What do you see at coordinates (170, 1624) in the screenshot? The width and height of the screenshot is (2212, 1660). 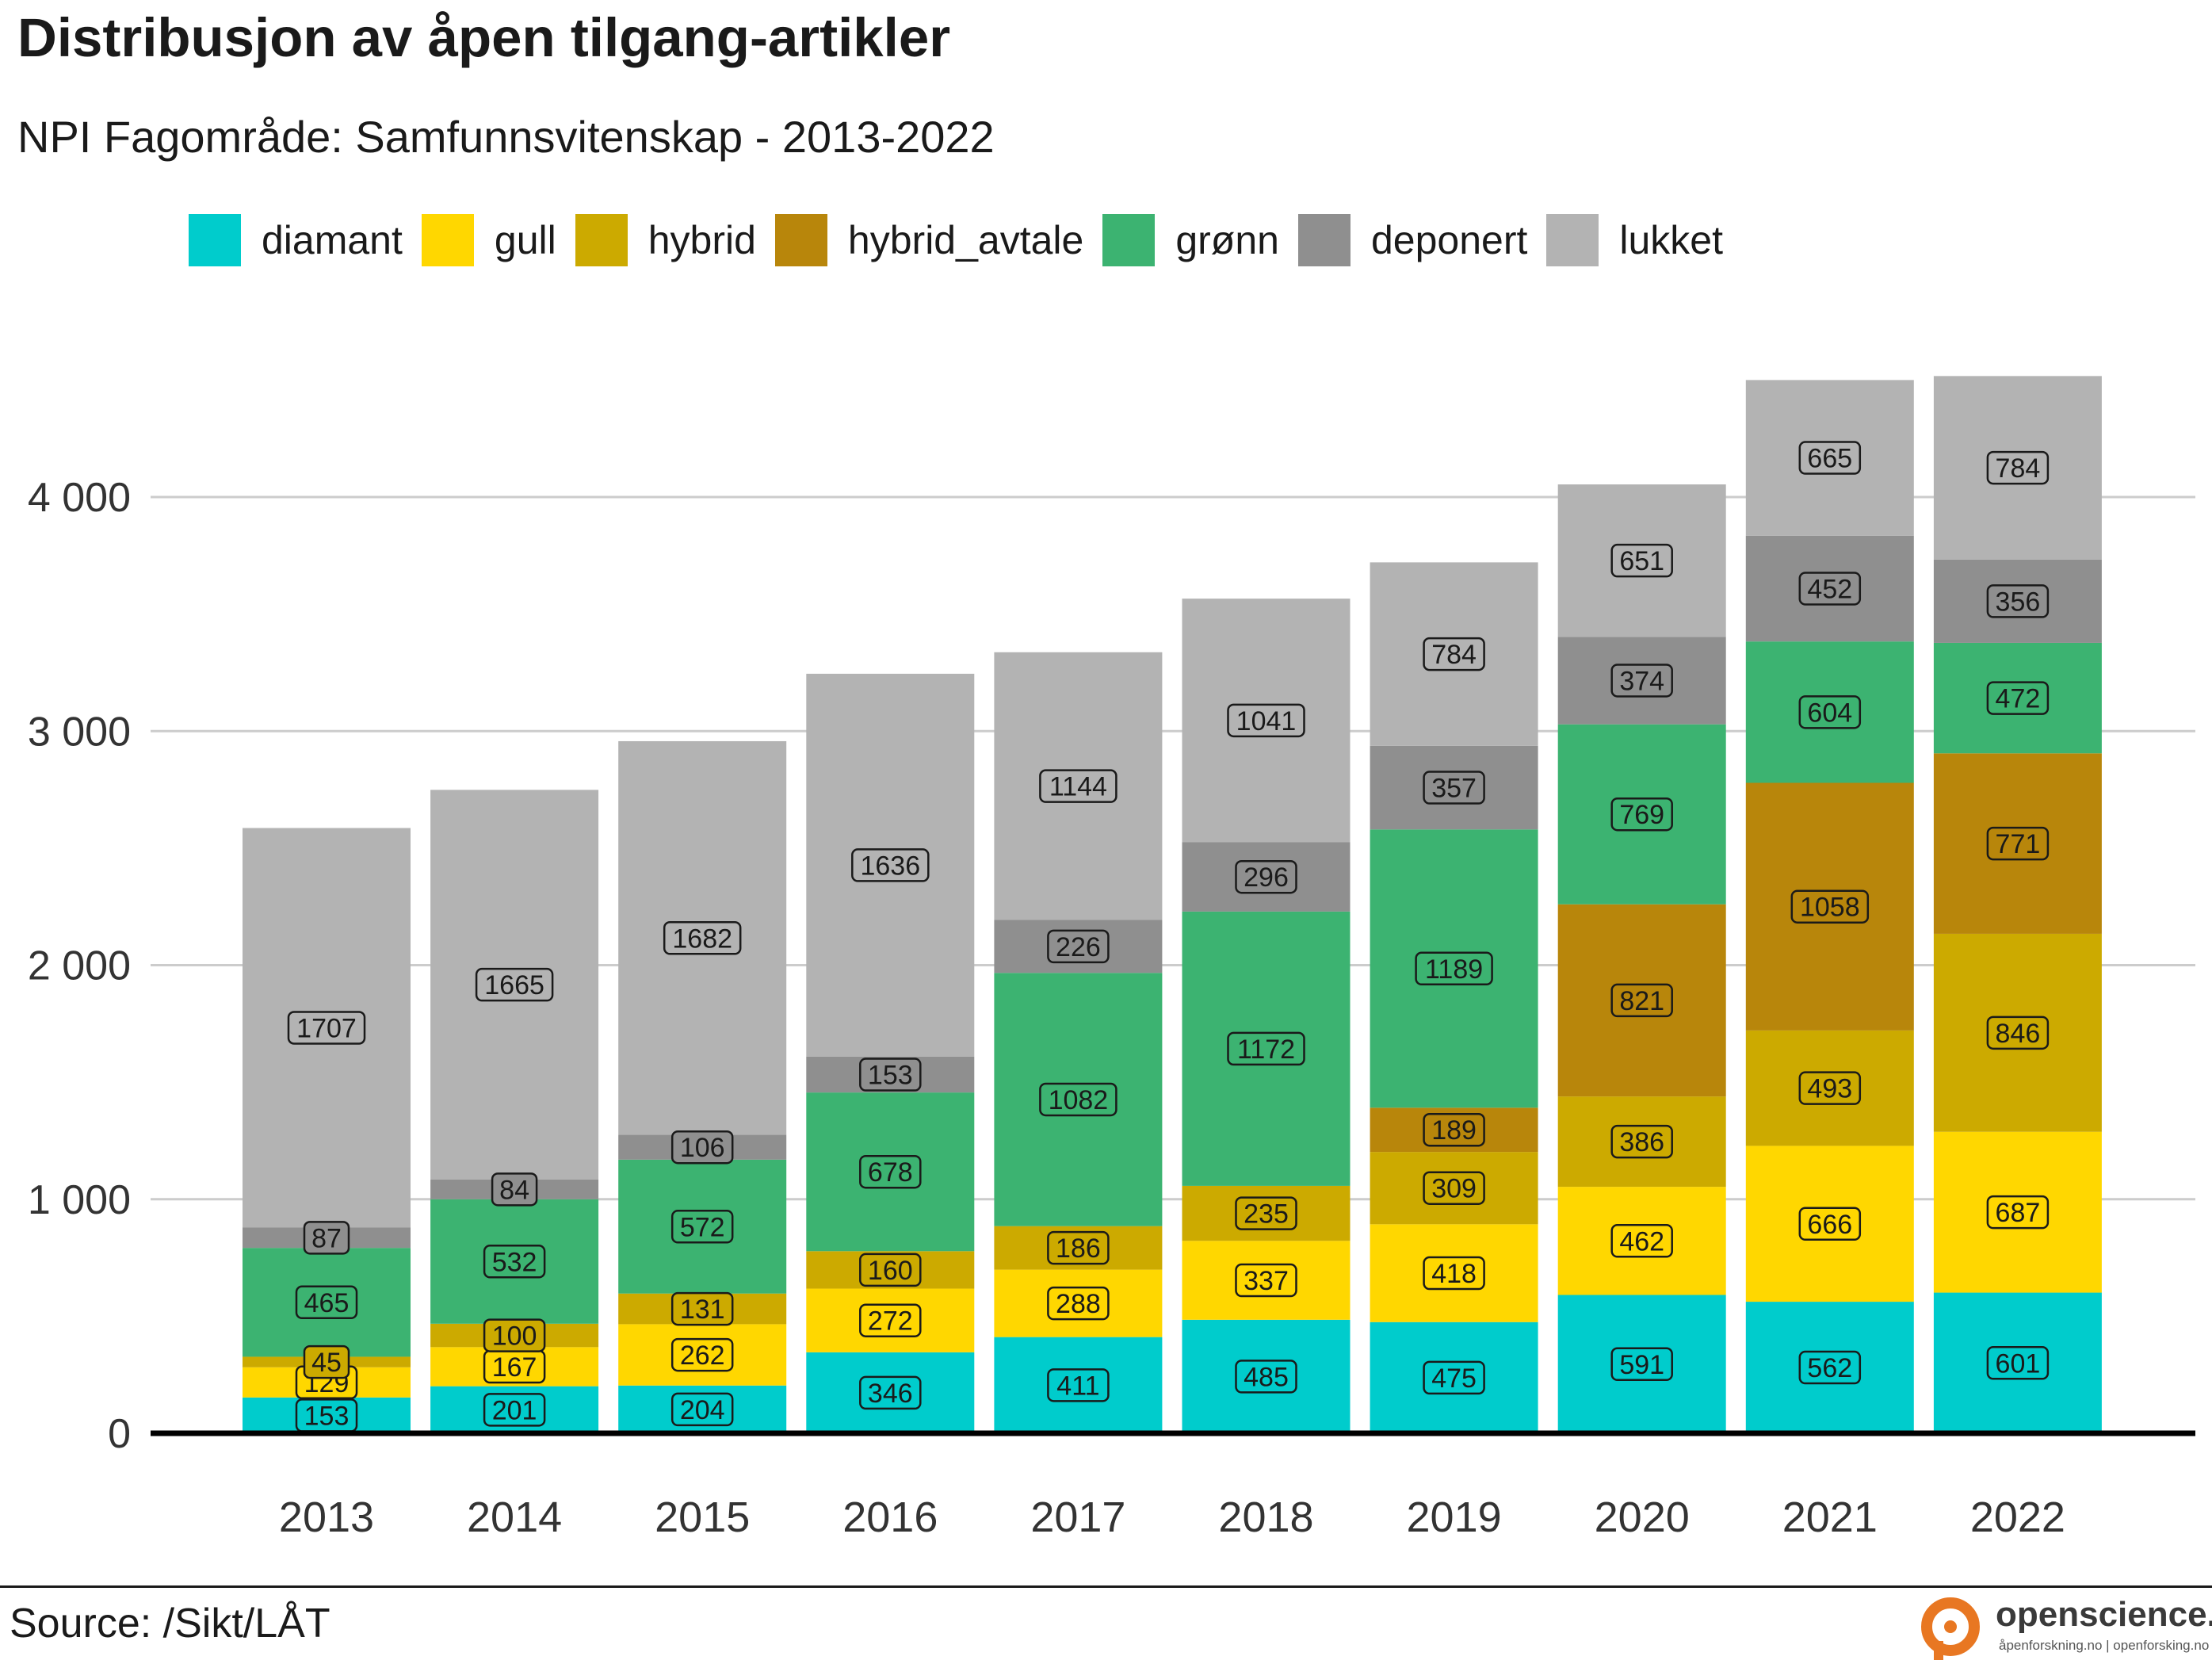 I see `source-note: Source: /Sikt/LÅT` at bounding box center [170, 1624].